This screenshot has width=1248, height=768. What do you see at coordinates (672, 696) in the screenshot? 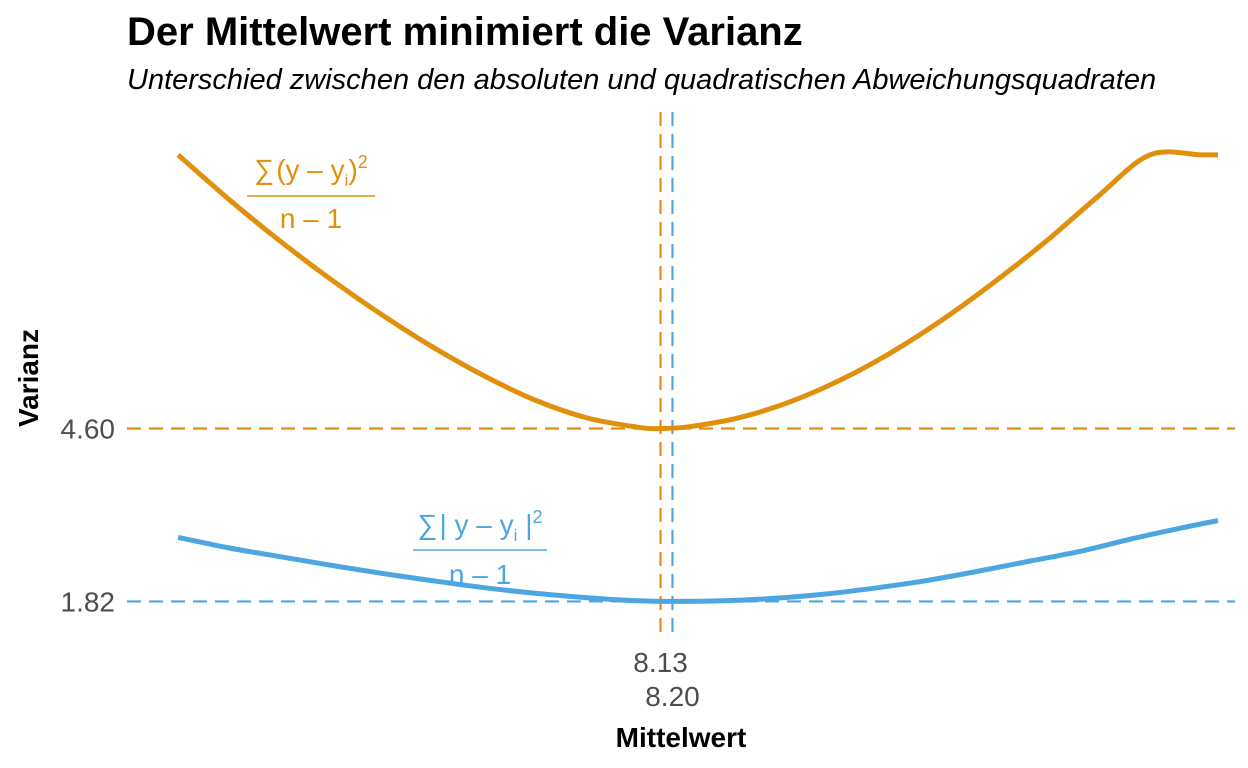
I see `x-tick-label: 8.20` at bounding box center [672, 696].